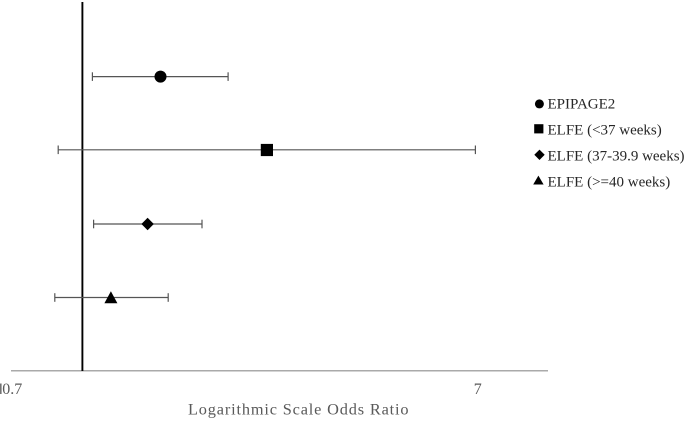  Describe the element at coordinates (12, 389) in the screenshot. I see `svg-text: 0.7` at that location.